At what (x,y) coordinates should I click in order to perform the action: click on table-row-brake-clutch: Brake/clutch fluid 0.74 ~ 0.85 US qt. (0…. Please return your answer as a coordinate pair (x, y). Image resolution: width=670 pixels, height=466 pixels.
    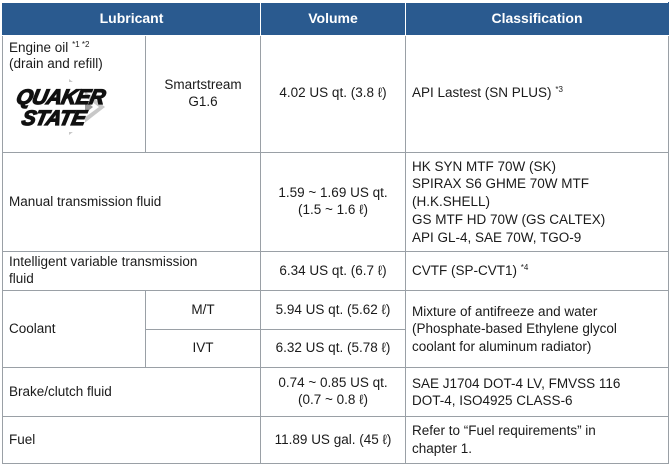
    Looking at the image, I should click on (335, 392).